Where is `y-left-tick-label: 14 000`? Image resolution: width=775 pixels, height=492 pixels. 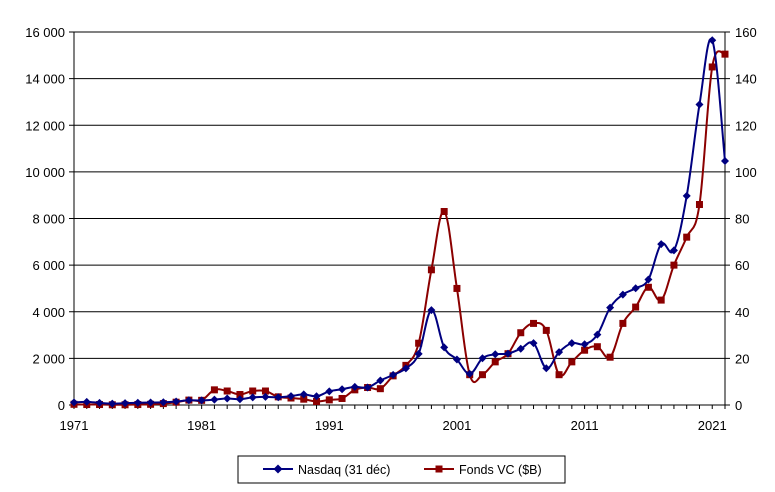 y-left-tick-label: 14 000 is located at coordinates (45, 79).